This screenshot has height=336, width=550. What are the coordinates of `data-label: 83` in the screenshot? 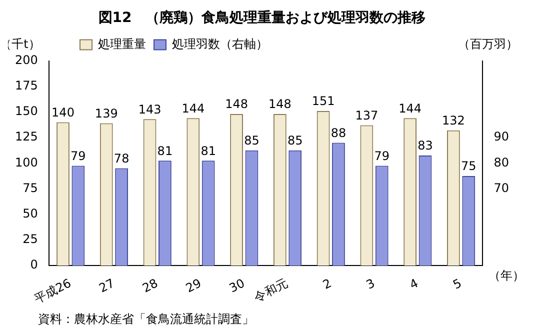 It's located at (425, 145).